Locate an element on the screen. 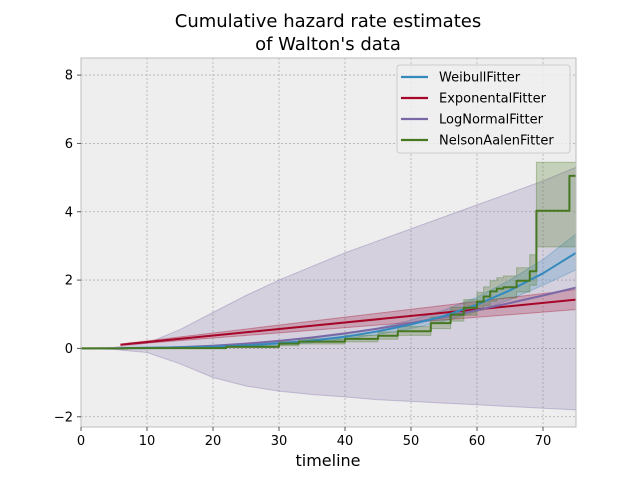  exponentalfitter-line is located at coordinates (348, 322).